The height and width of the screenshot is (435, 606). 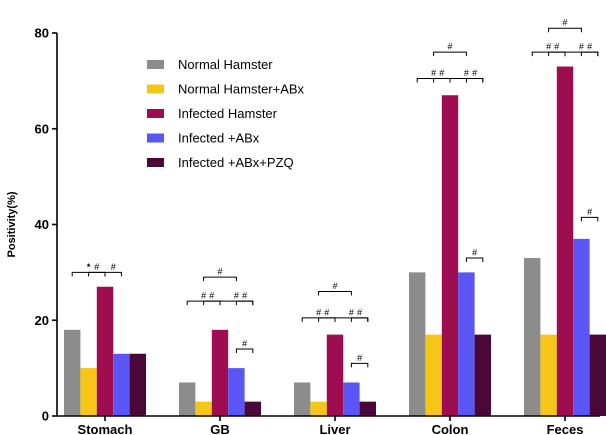 What do you see at coordinates (220, 428) in the screenshot?
I see `x-tick-label-gb: GB` at bounding box center [220, 428].